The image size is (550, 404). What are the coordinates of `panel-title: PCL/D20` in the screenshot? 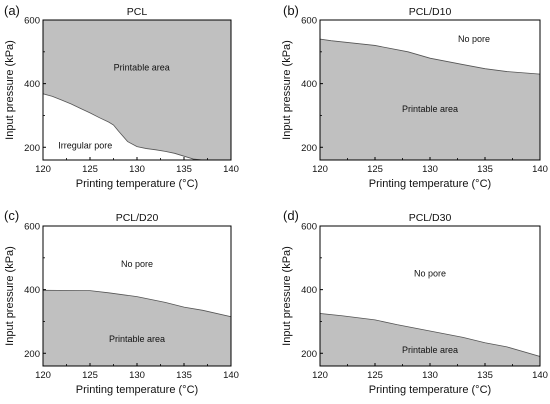 It's located at (137, 218).